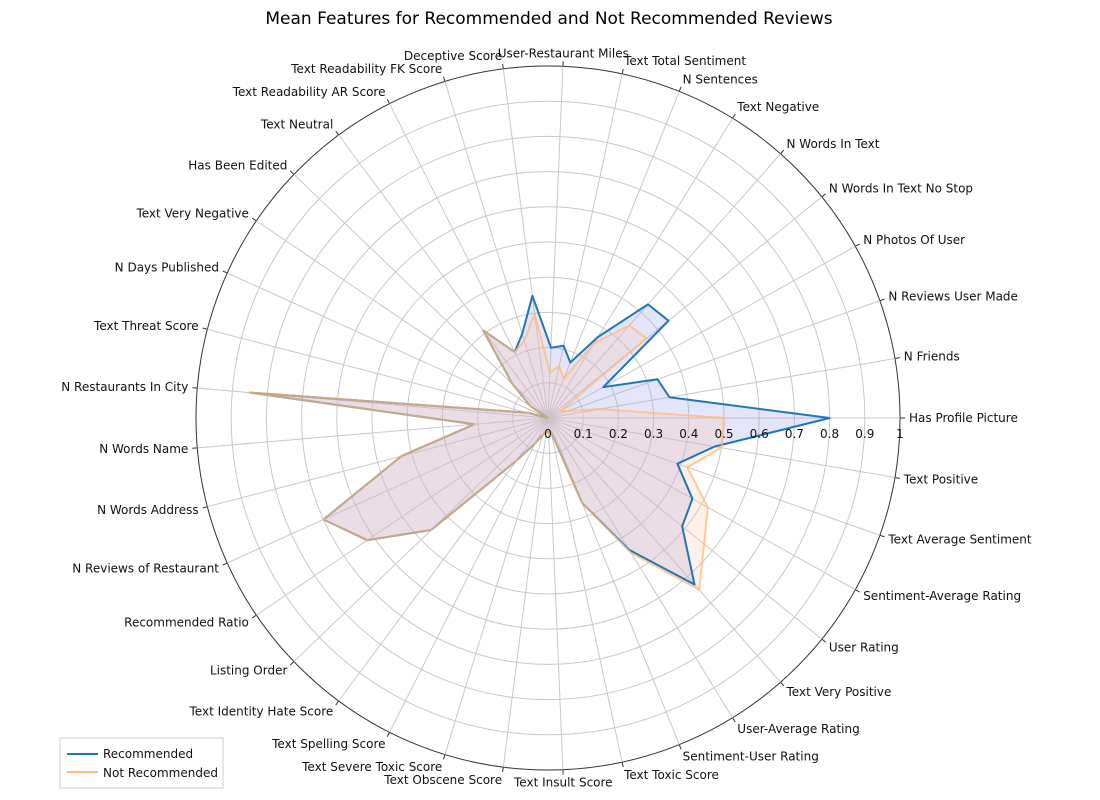 The width and height of the screenshot is (1100, 800). What do you see at coordinates (160, 773) in the screenshot?
I see `legend-label-not-recommended: Not Recommended` at bounding box center [160, 773].